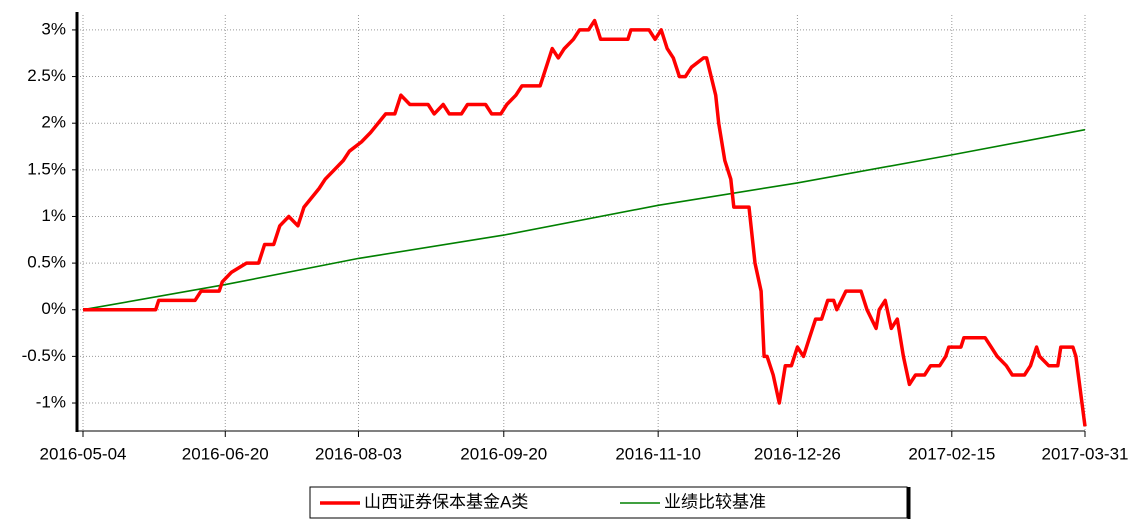 This screenshot has width=1139, height=522. I want to click on x-tick-label: 2016-12-26, so click(797, 453).